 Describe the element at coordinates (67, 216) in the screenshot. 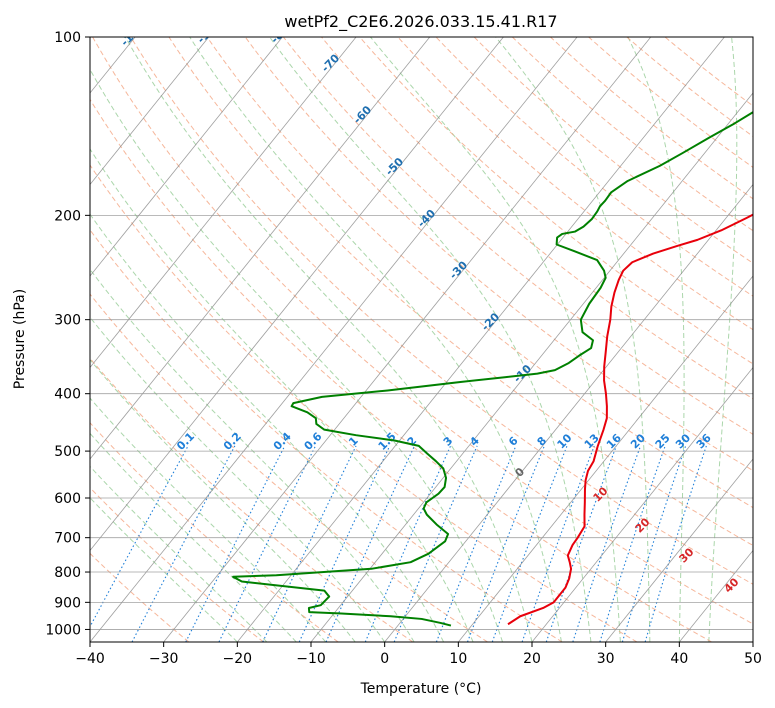

I see `y-tick-label: 200` at that location.